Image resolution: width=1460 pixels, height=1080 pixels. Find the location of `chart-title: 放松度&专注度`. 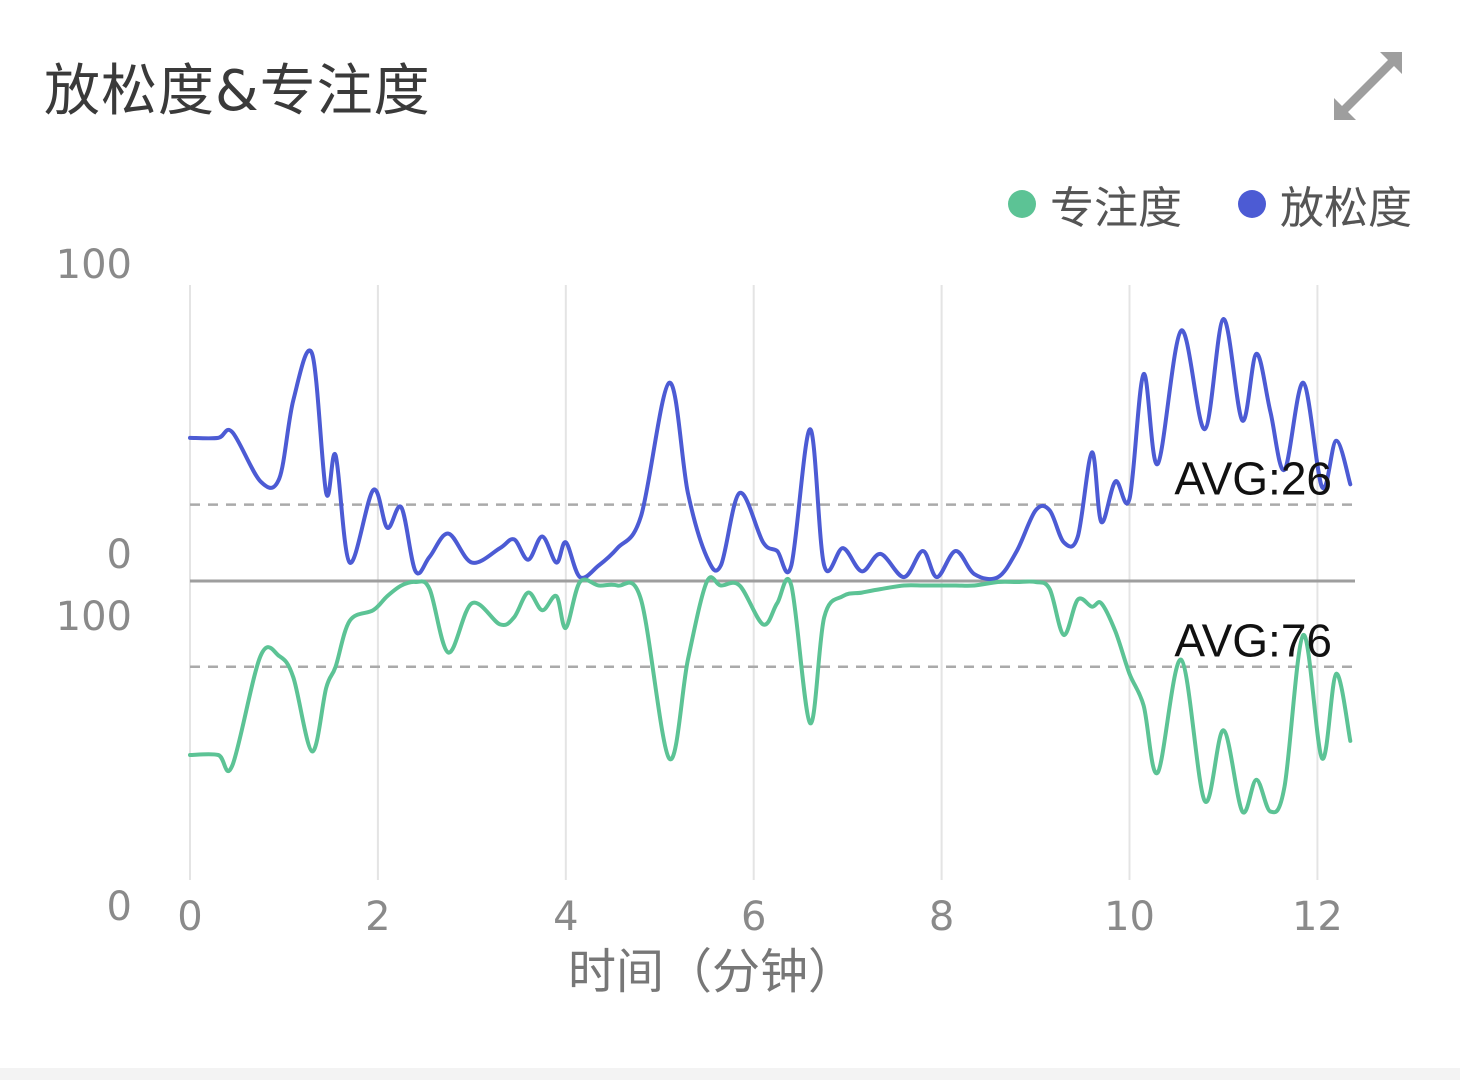

chart-title: 放松度&专注度 is located at coordinates (237, 91).